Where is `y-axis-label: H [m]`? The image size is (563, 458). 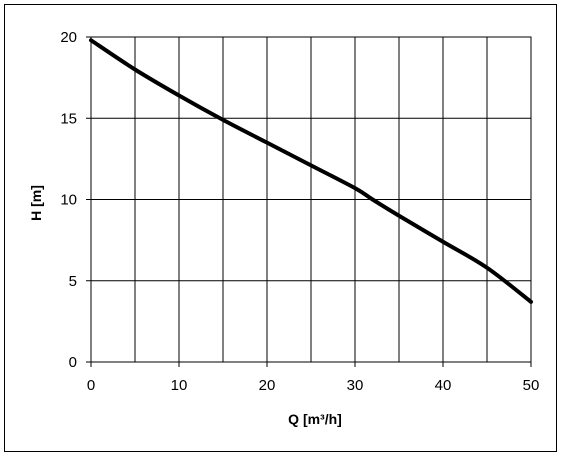 y-axis-label: H [m] is located at coordinates (36, 203).